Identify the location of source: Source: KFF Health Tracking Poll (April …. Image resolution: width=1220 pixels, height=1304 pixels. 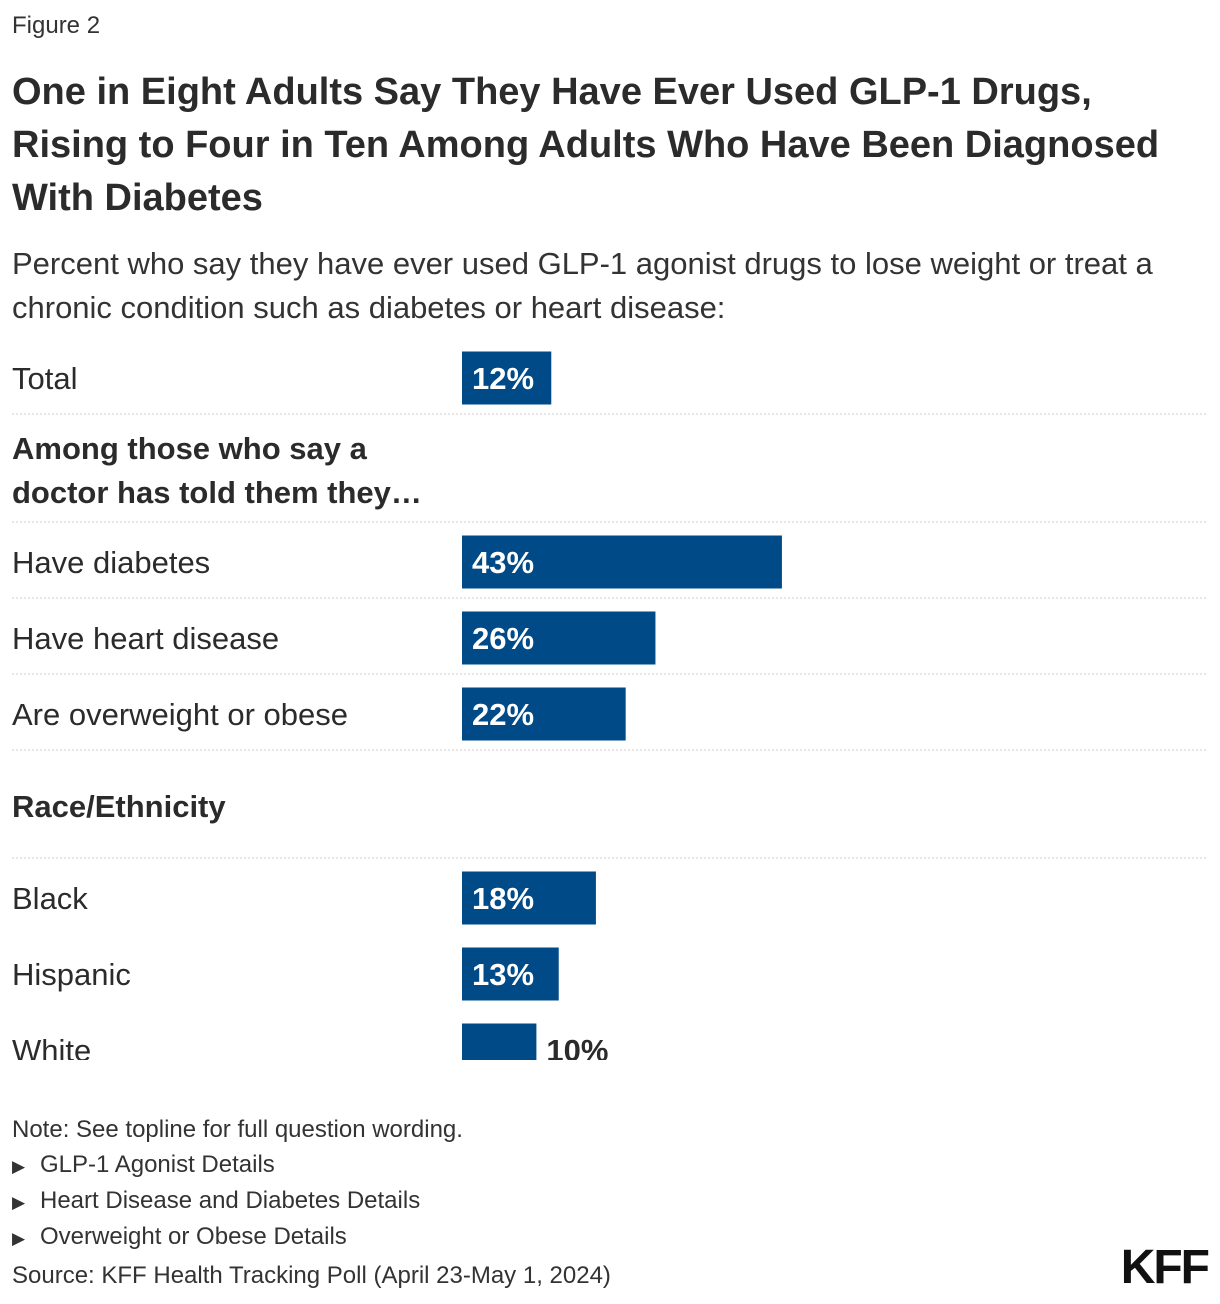
(311, 1275).